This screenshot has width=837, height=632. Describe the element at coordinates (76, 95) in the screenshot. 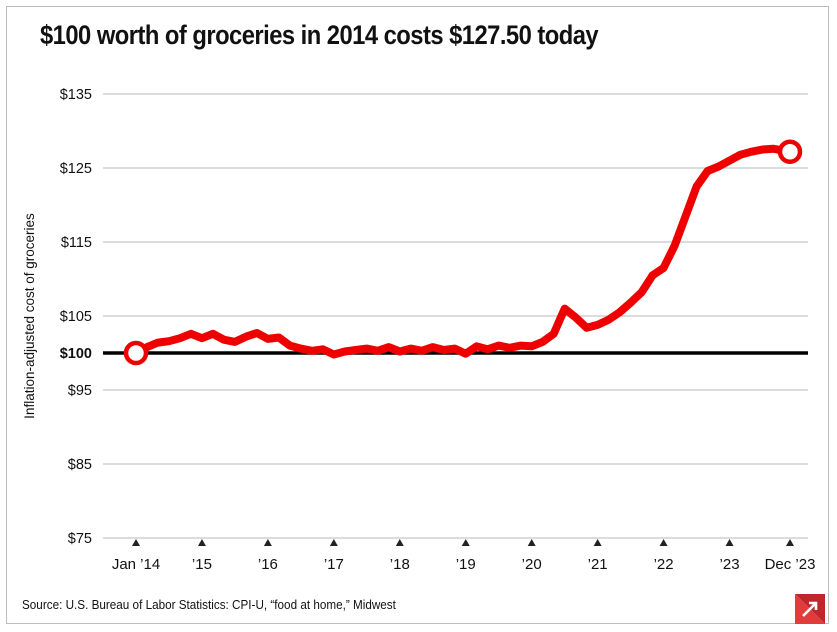

I see `y-tick-label: $135` at that location.